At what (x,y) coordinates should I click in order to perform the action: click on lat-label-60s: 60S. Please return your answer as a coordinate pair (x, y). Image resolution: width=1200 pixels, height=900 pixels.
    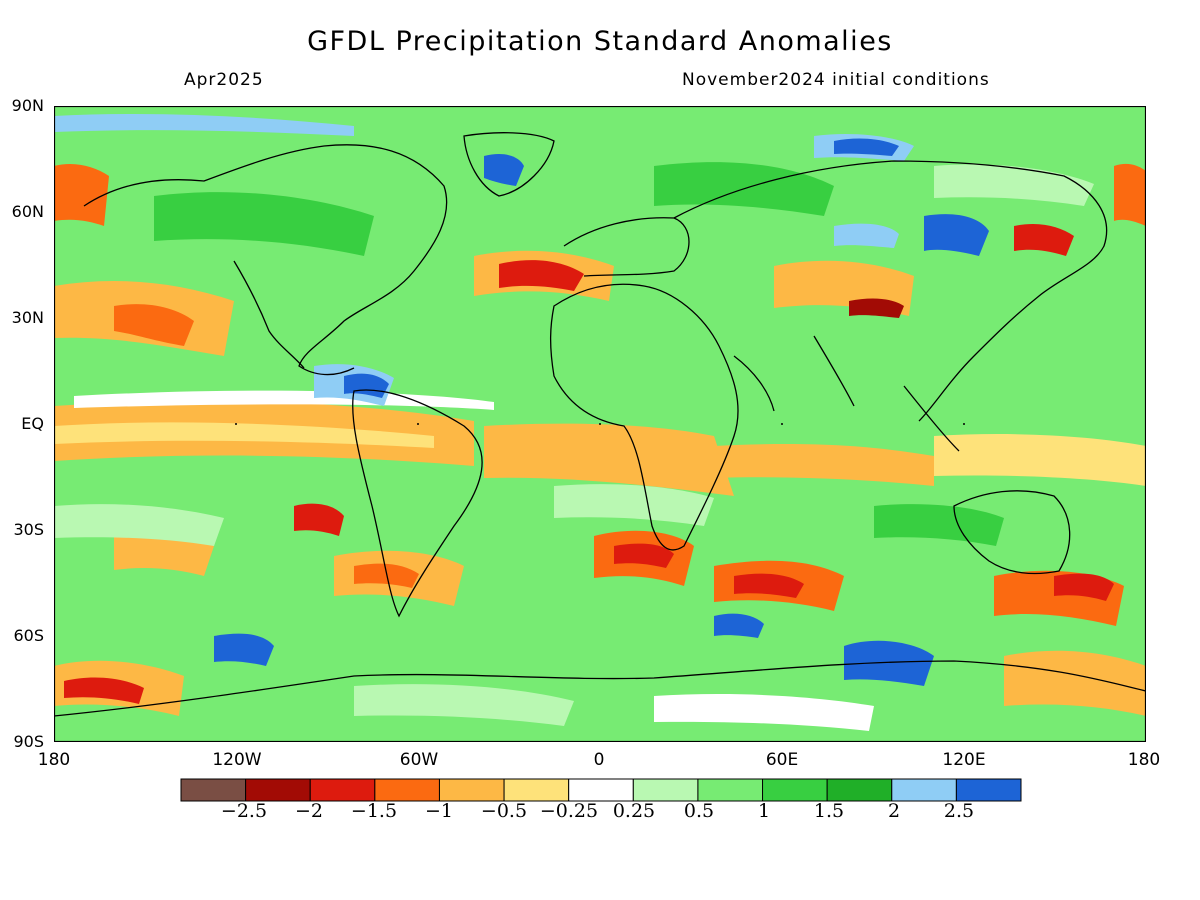
    Looking at the image, I should click on (28, 635).